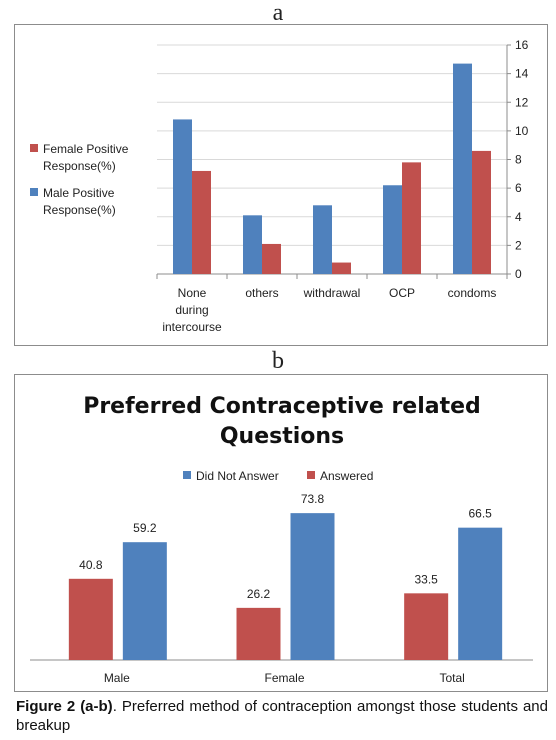 The height and width of the screenshot is (740, 556). I want to click on y-tick-label: 8, so click(518, 160).